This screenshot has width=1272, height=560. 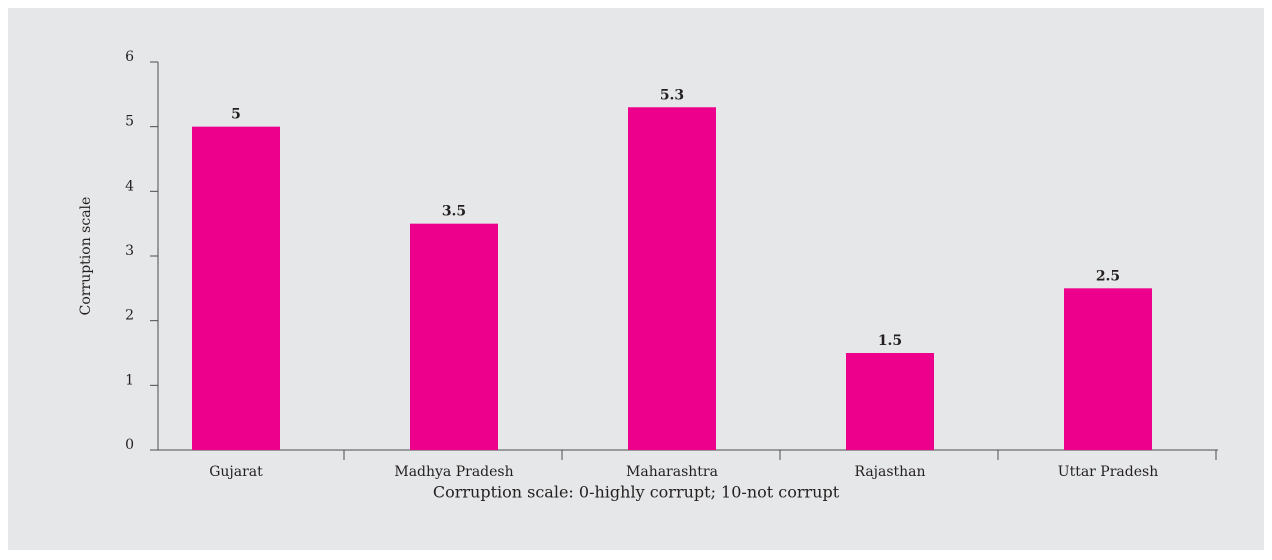 I want to click on y-tick-label: 0, so click(x=129, y=445).